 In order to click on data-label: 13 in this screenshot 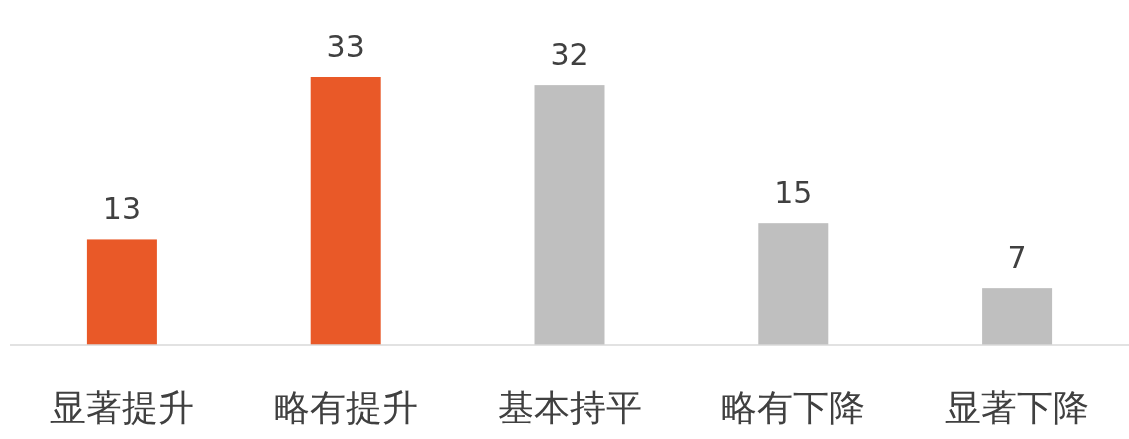, I will do `click(121, 209)`.